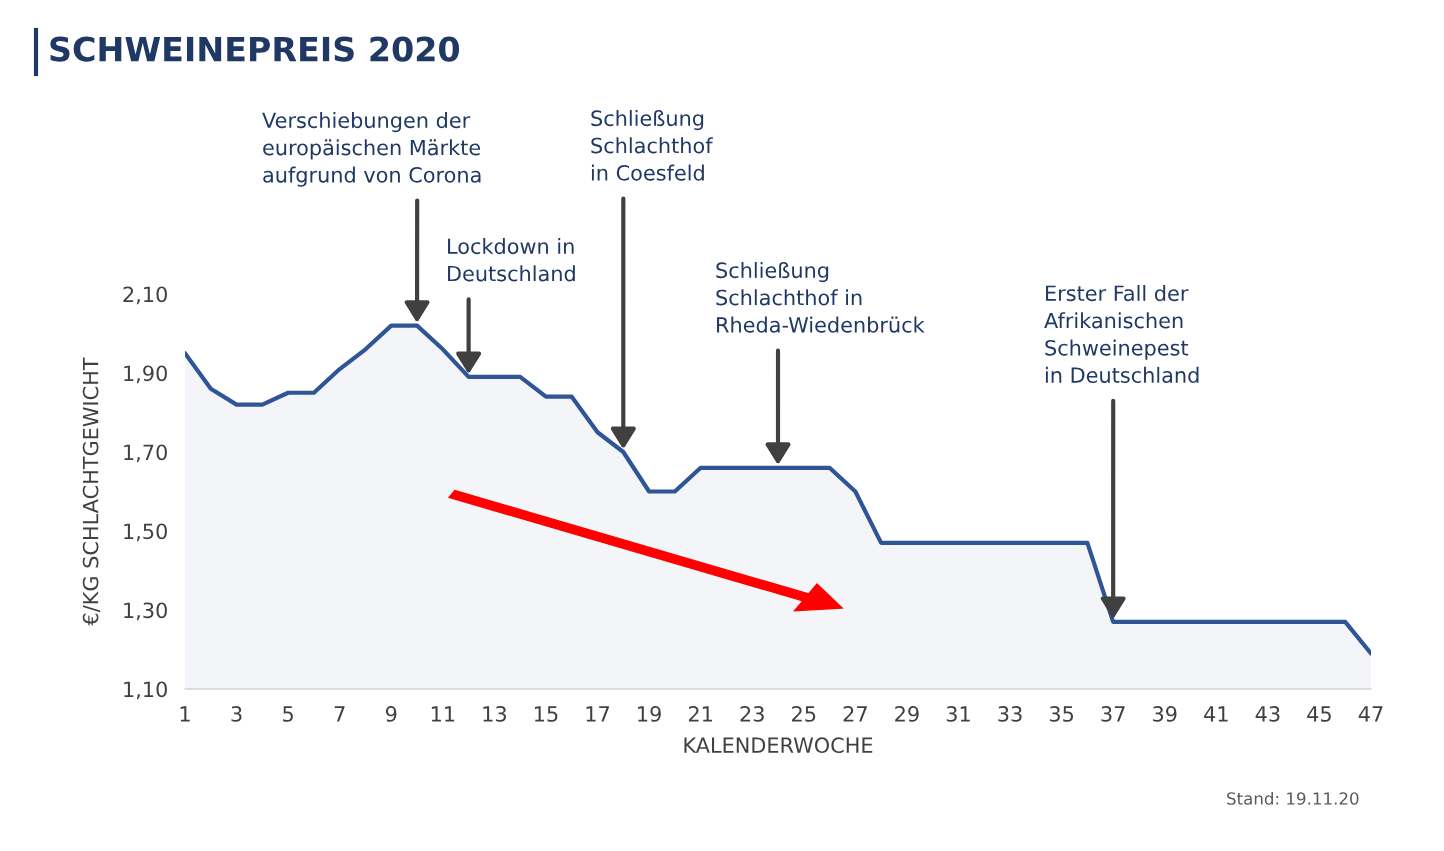  What do you see at coordinates (546, 714) in the screenshot?
I see `x-tick-label: 15` at bounding box center [546, 714].